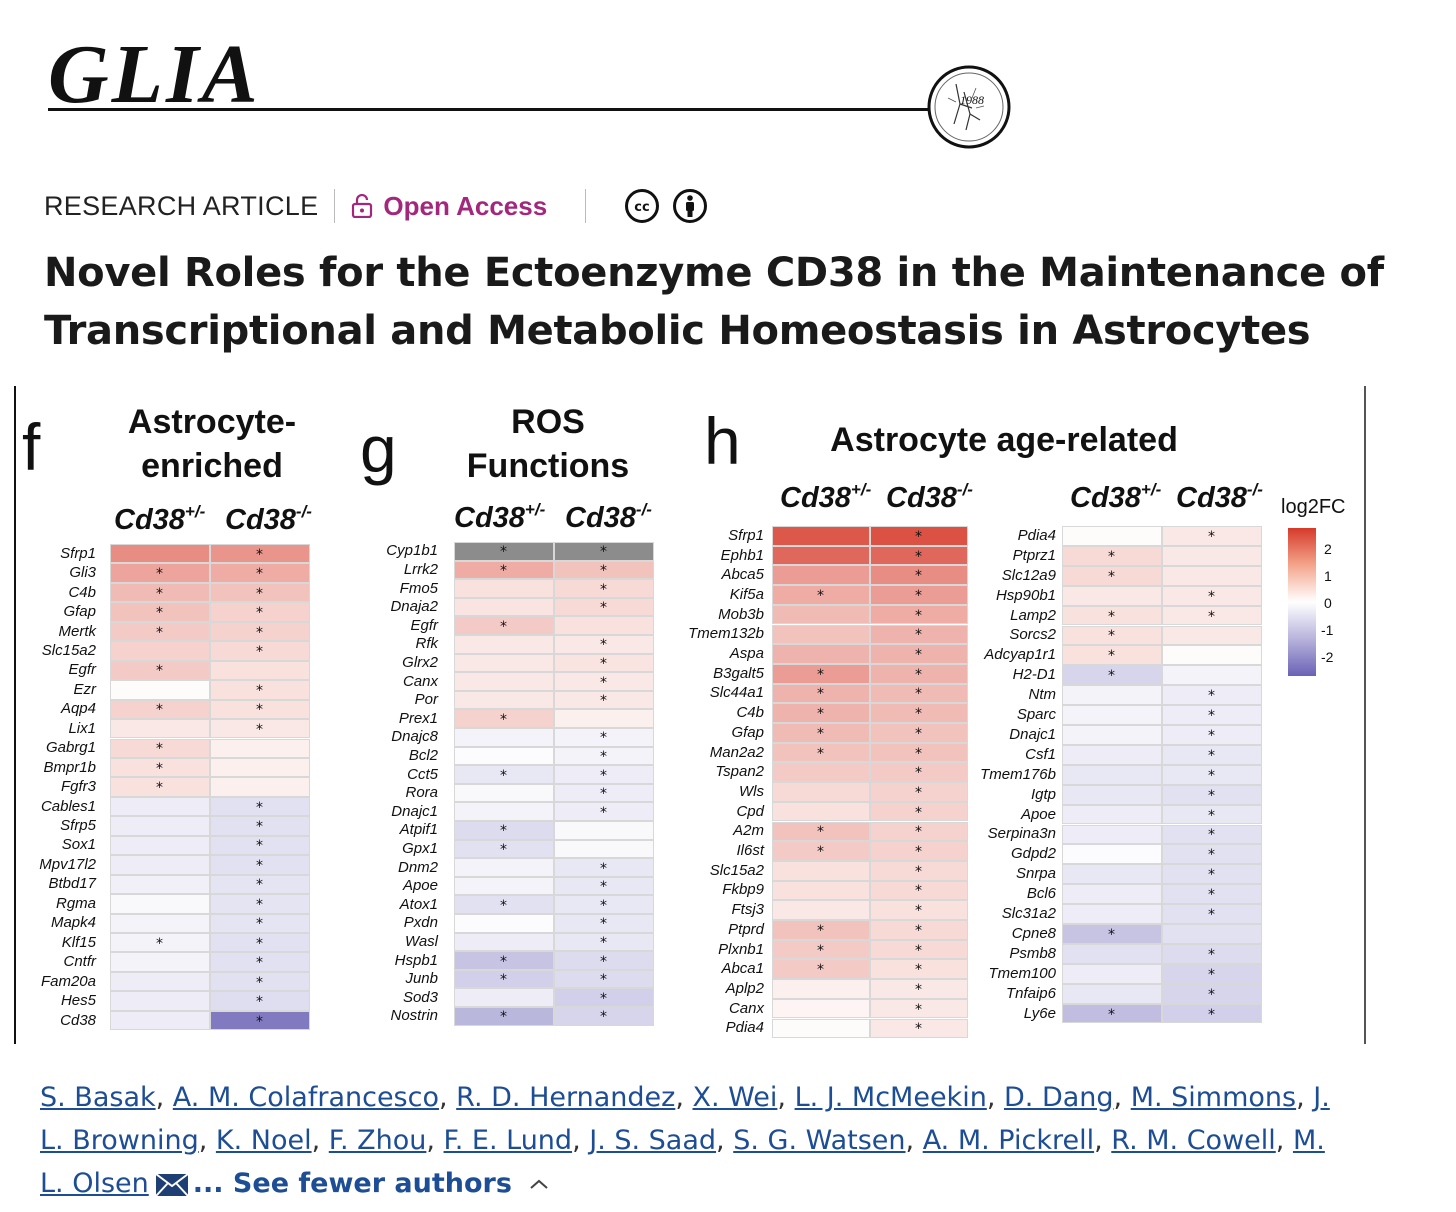  What do you see at coordinates (78, 1001) in the screenshot?
I see `gene-label: Hes5` at bounding box center [78, 1001].